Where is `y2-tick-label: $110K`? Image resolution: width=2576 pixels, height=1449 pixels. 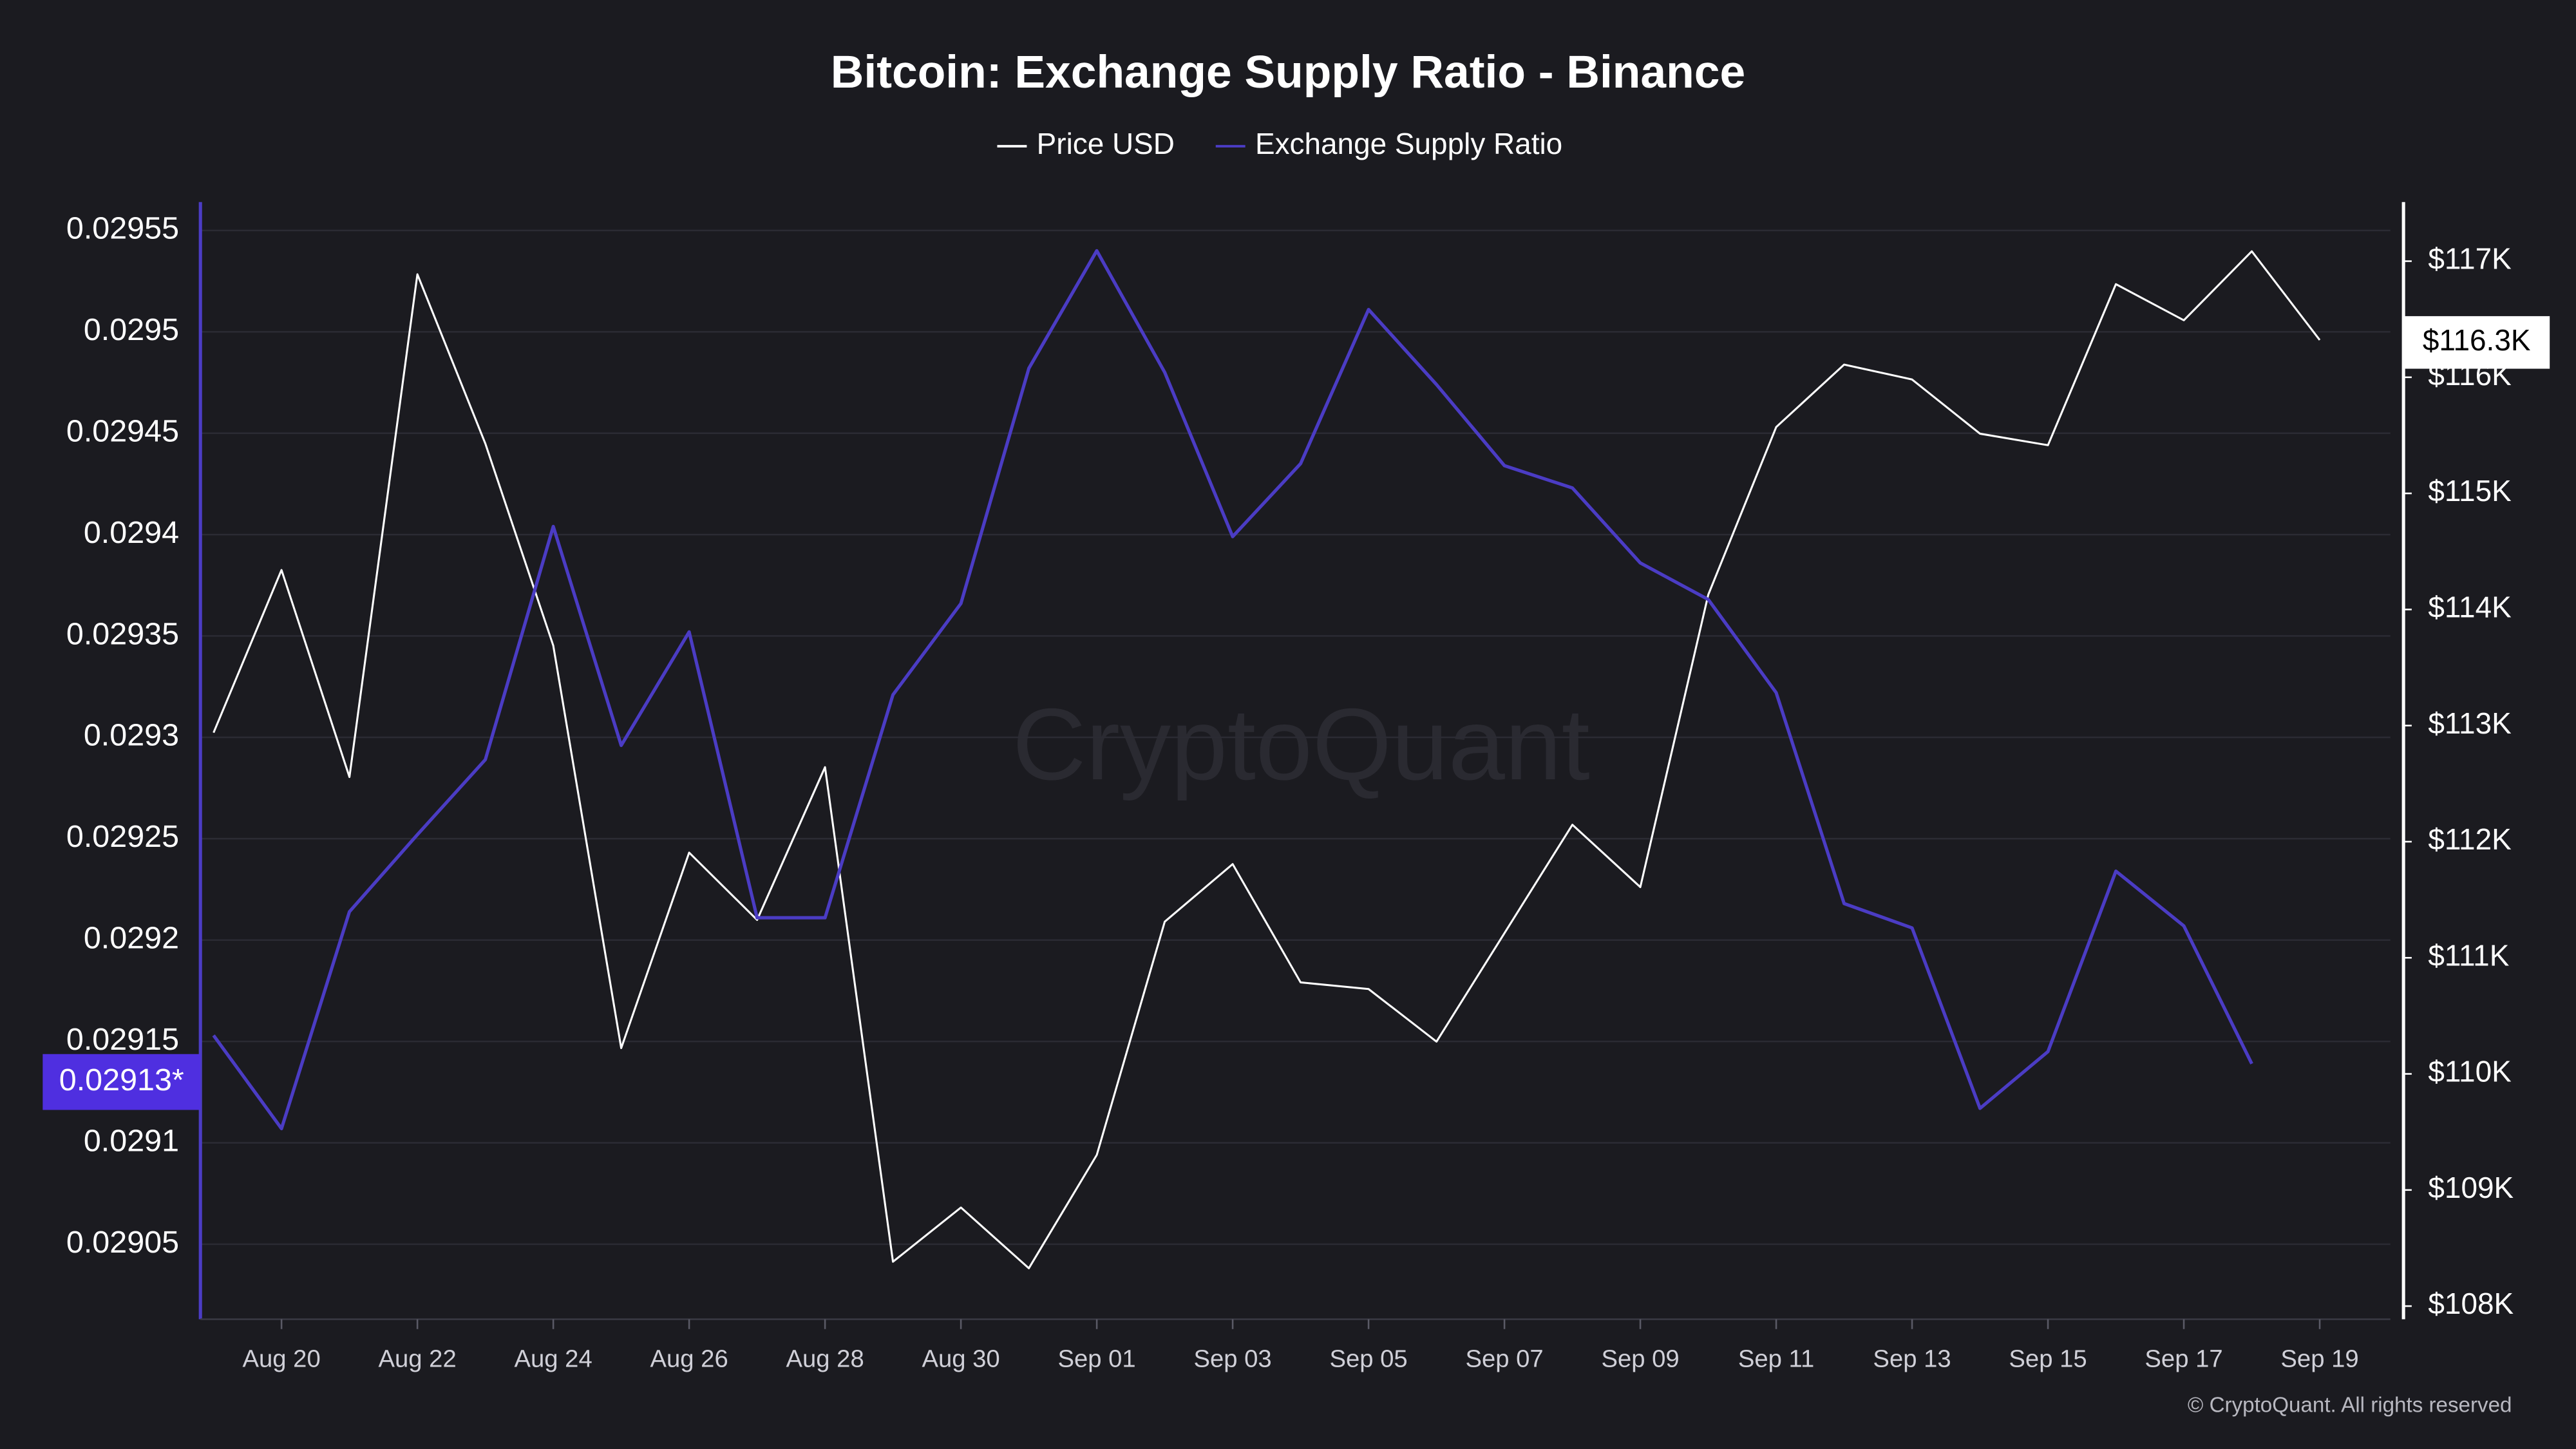 y2-tick-label: $110K is located at coordinates (2470, 1071).